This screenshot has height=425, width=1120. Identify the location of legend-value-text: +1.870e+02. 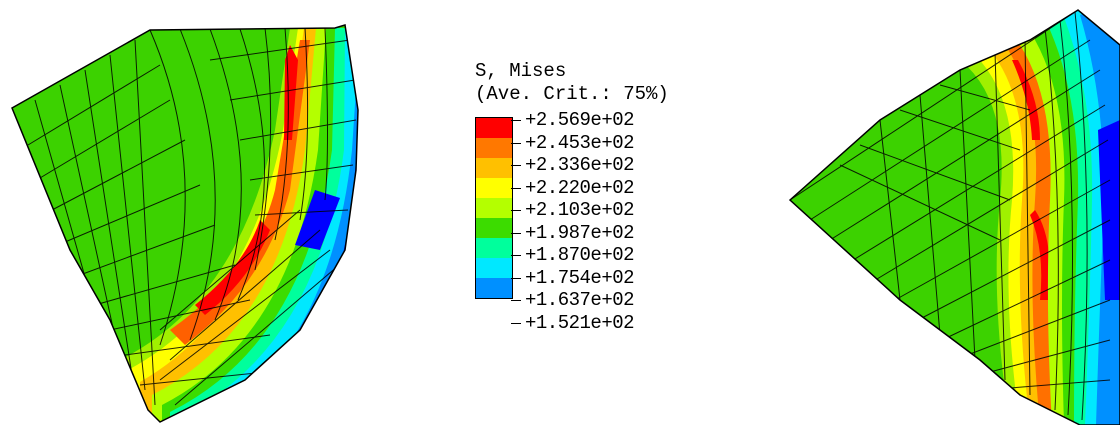
(580, 255).